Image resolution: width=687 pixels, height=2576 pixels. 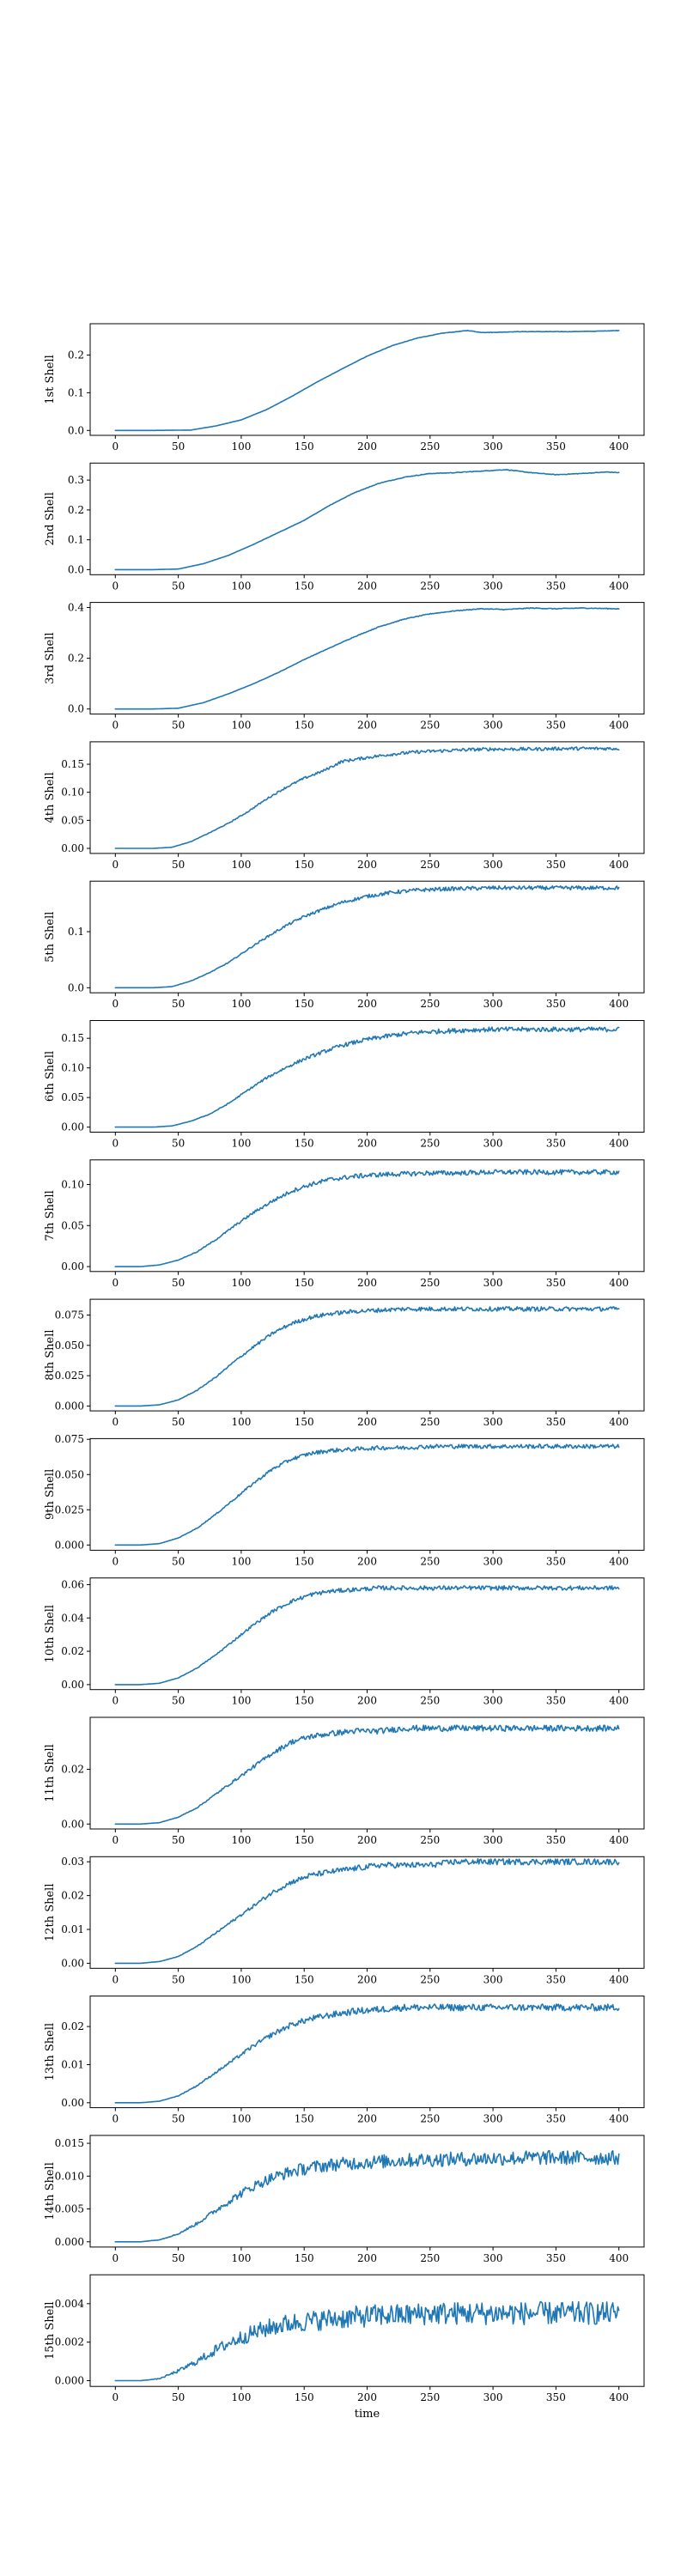 What do you see at coordinates (50, 937) in the screenshot?
I see `y-axis-label: 5th Shell` at bounding box center [50, 937].